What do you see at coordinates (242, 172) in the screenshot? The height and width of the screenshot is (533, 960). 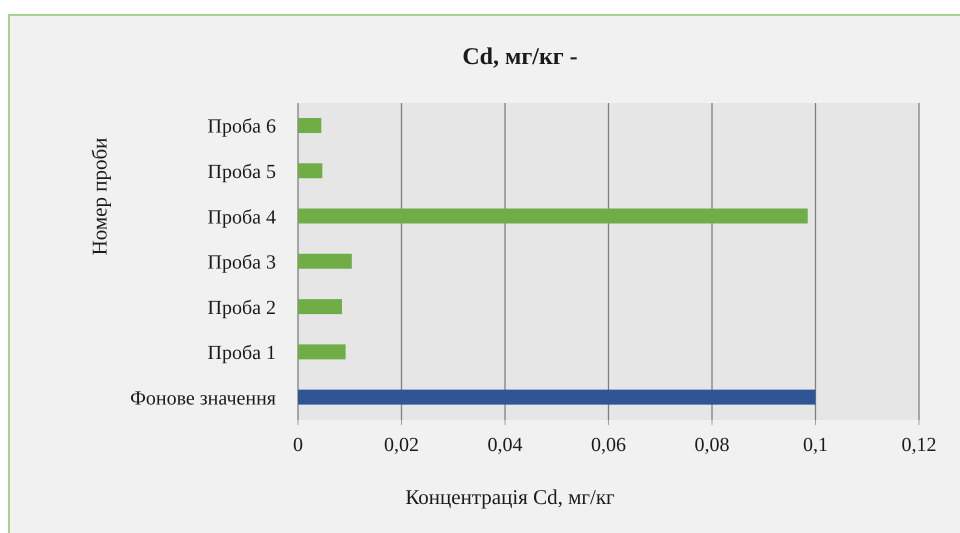 I see `y-tick-label: Проба 5` at bounding box center [242, 172].